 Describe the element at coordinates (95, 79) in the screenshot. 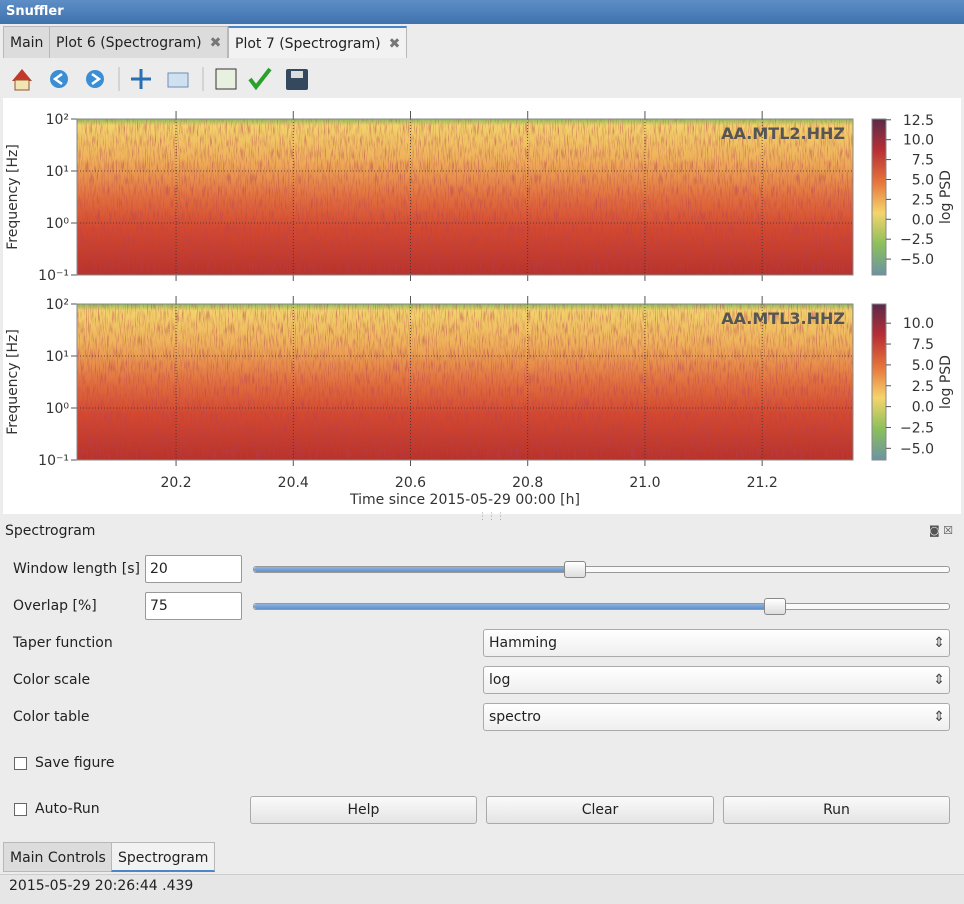

I see `forward-button` at that location.